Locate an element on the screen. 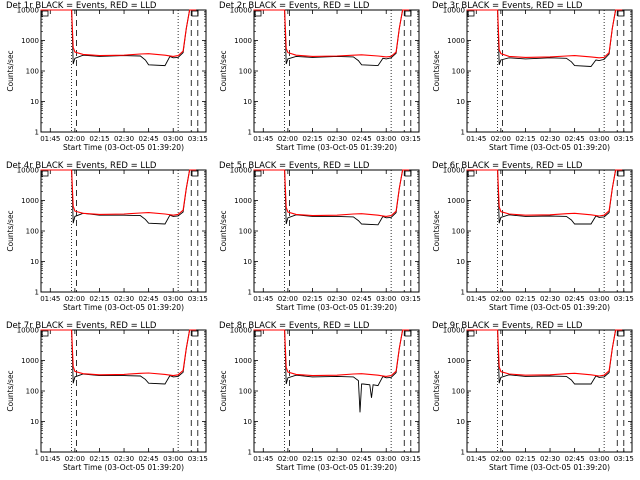 The image size is (640, 480). chart-title: Det 9r BLACK = Events, RED = LLD is located at coordinates (507, 326).